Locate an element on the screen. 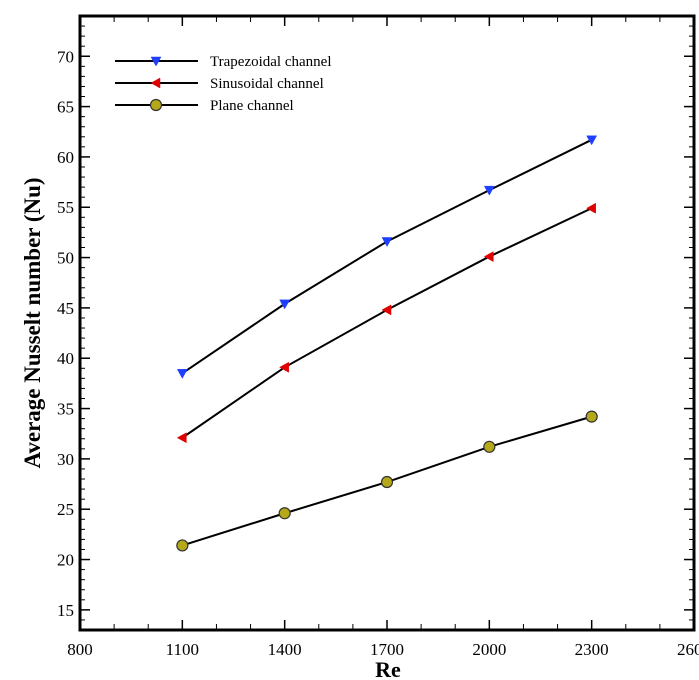  legend-label: Plane channel is located at coordinates (252, 106).